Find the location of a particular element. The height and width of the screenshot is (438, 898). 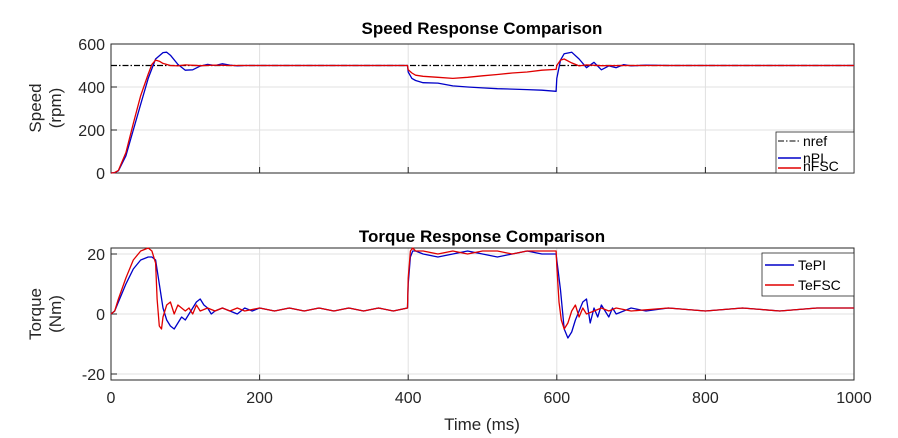

torque-legend-box is located at coordinates (808, 274).